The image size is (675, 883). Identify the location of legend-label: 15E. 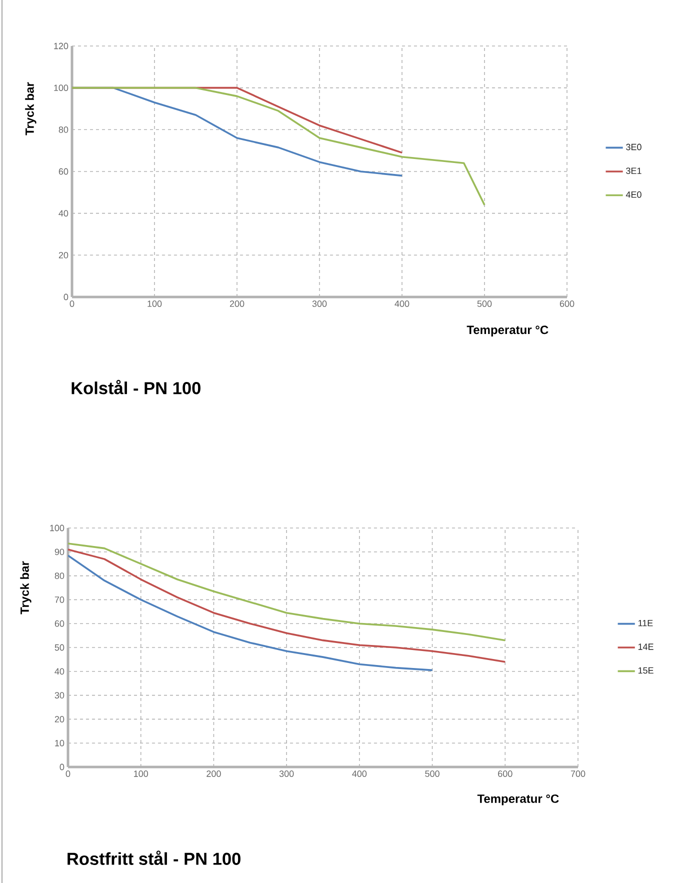
(646, 670).